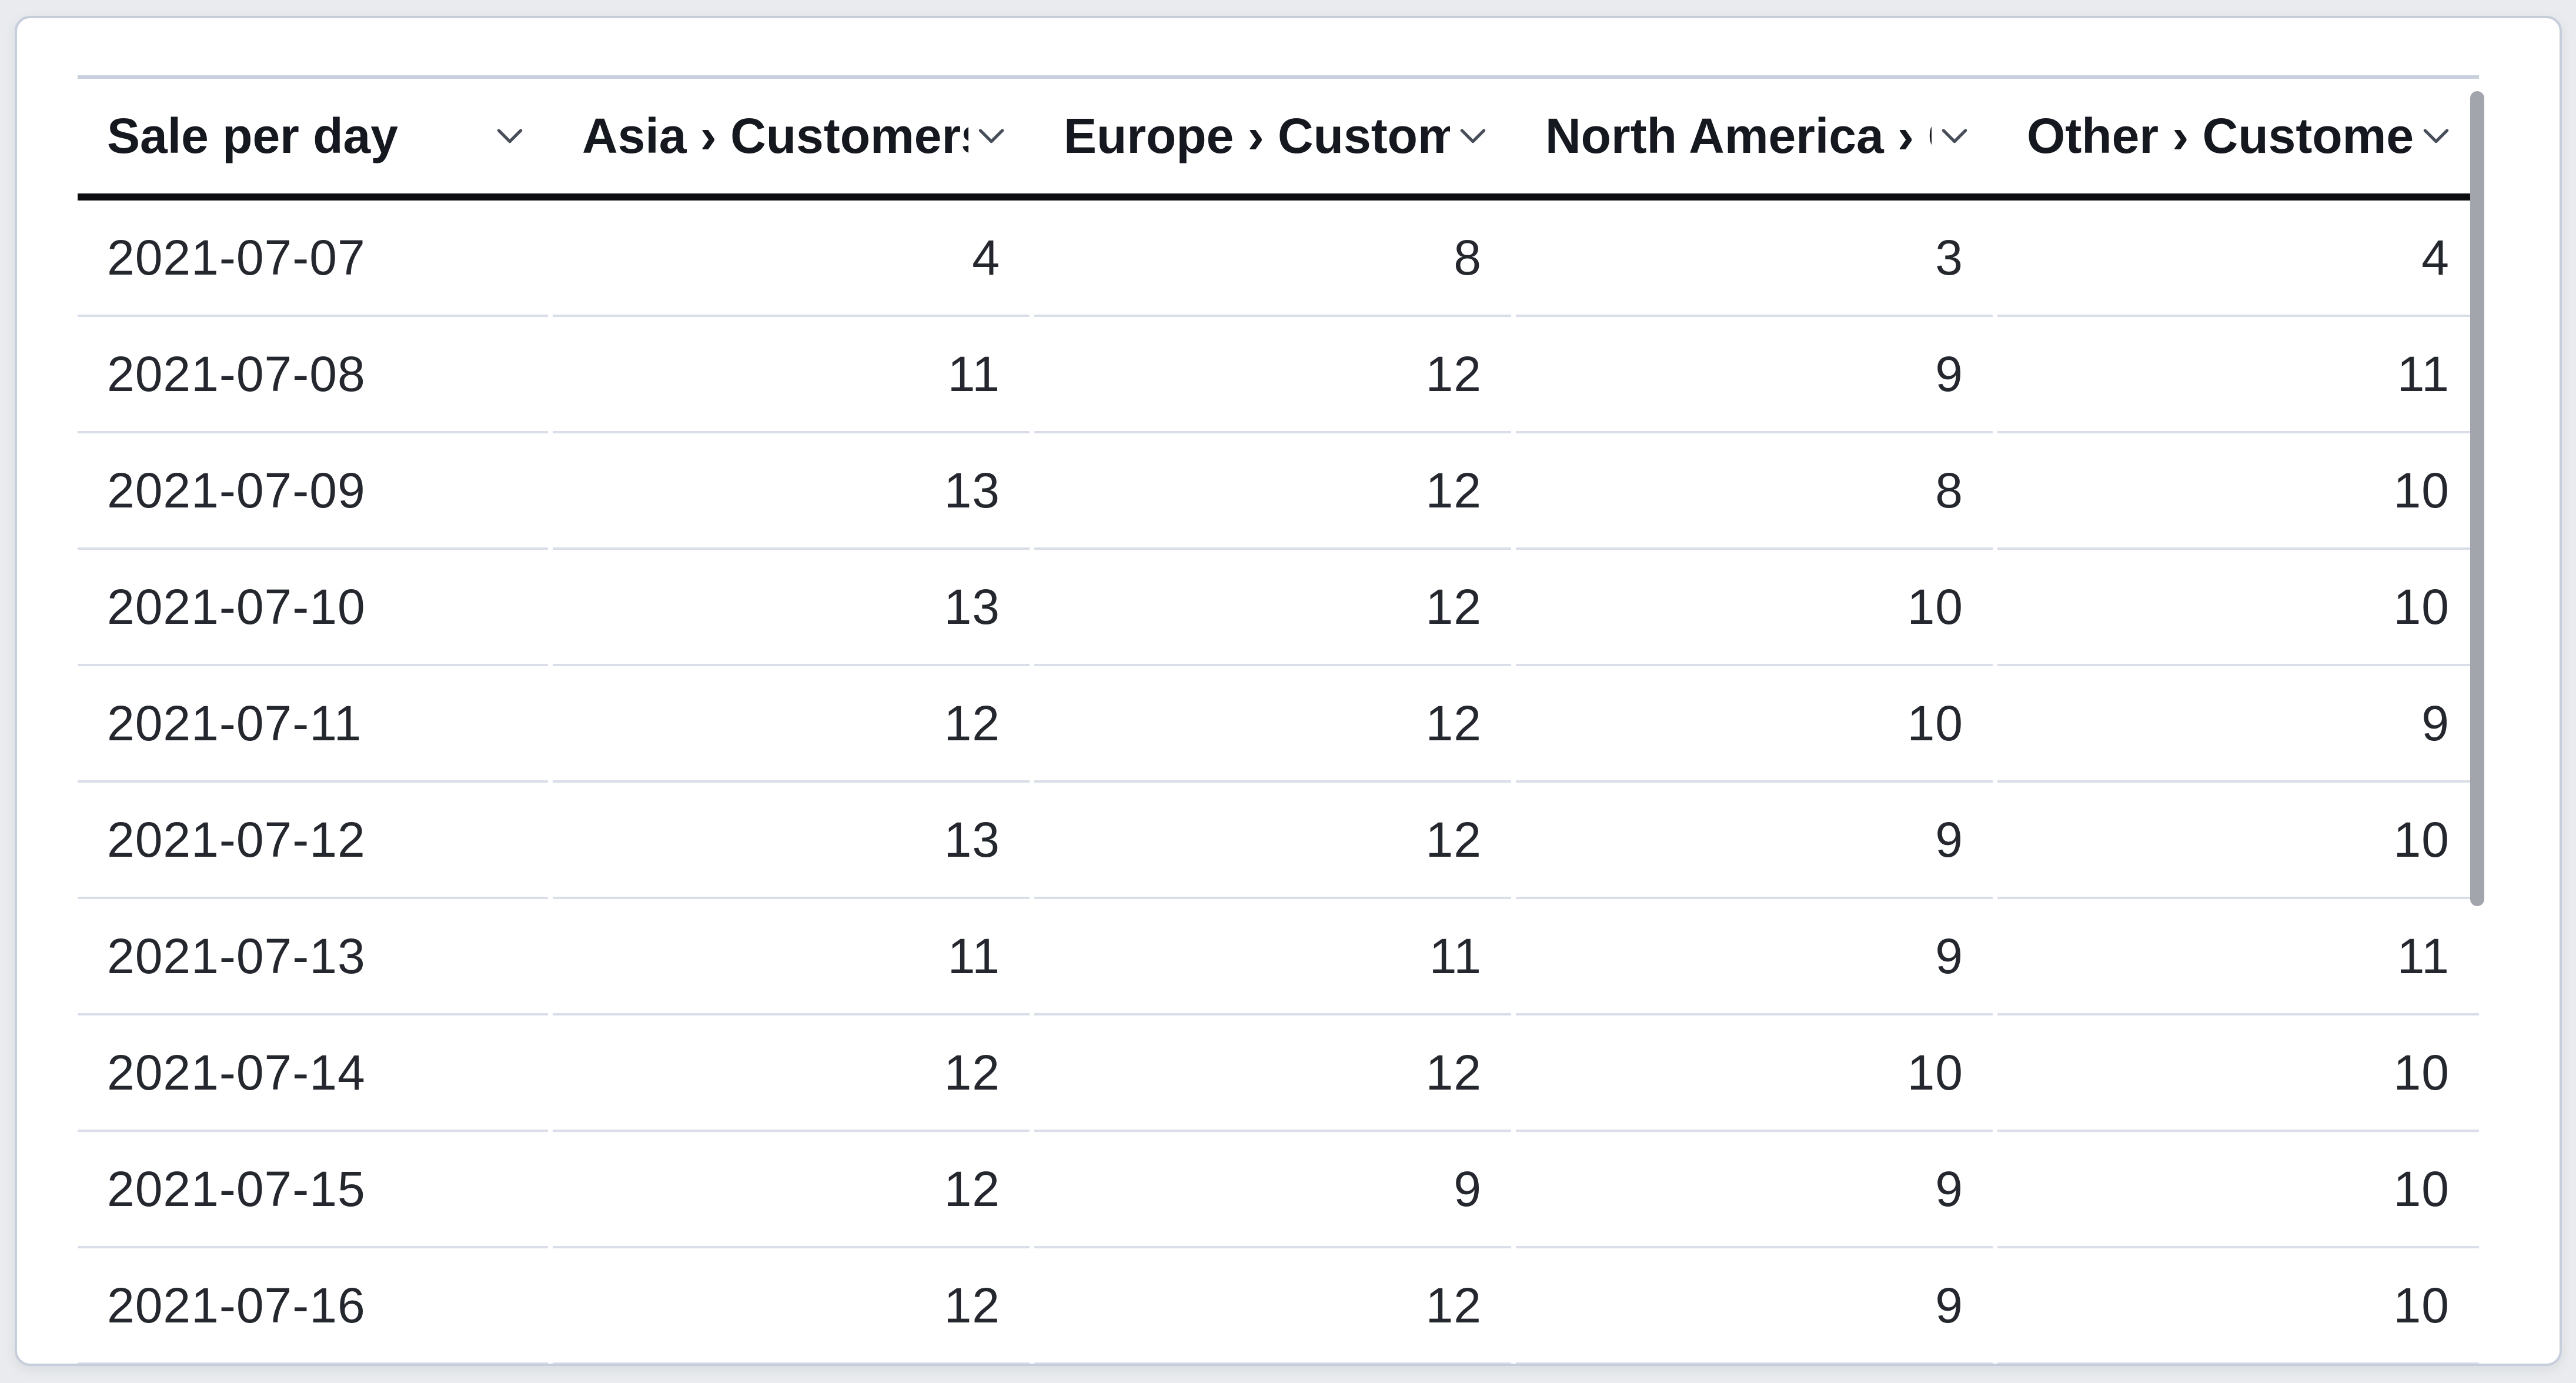 The width and height of the screenshot is (2576, 1383). I want to click on table-row: 2021-07-10 13 12 10 10, so click(1278, 608).